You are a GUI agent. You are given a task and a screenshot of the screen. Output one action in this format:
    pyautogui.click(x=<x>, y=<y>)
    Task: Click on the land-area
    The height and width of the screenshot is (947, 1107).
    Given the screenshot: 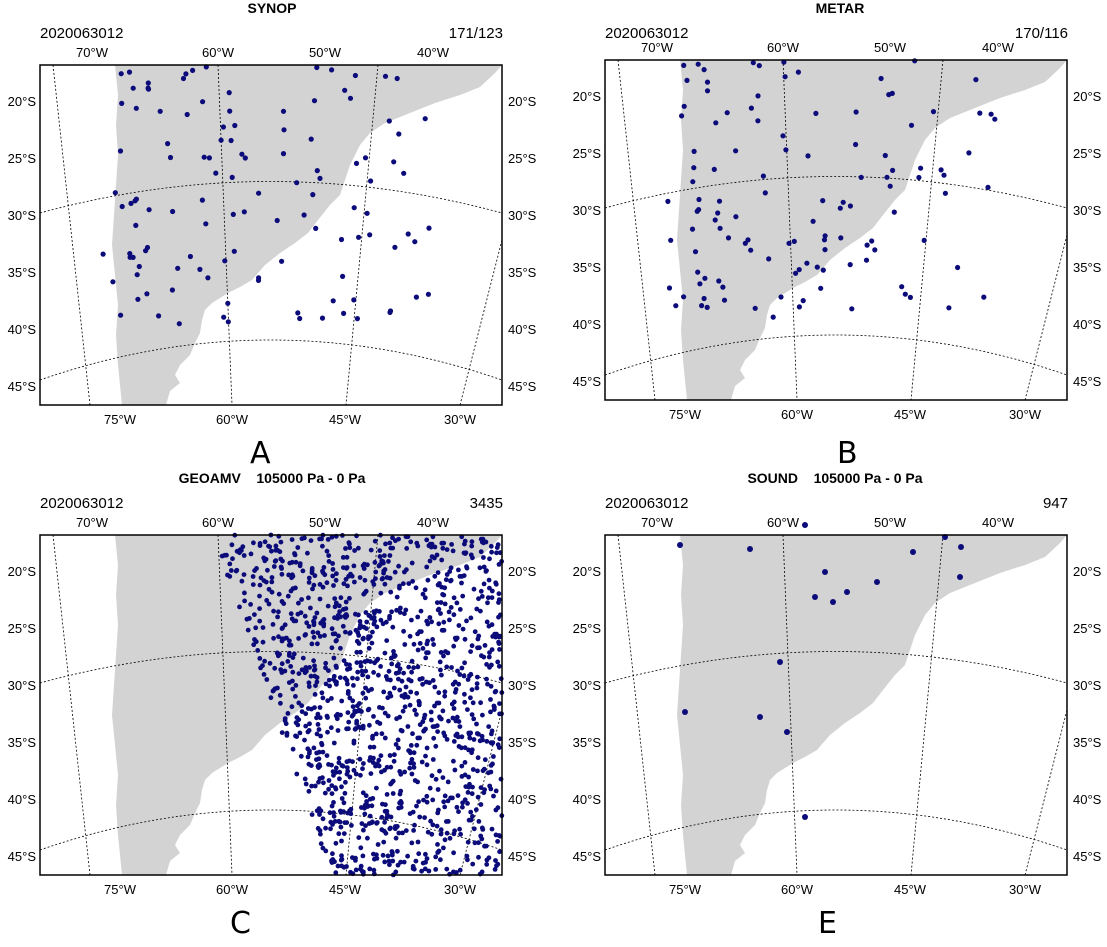 What is the action you would take?
    pyautogui.click(x=307, y=705)
    